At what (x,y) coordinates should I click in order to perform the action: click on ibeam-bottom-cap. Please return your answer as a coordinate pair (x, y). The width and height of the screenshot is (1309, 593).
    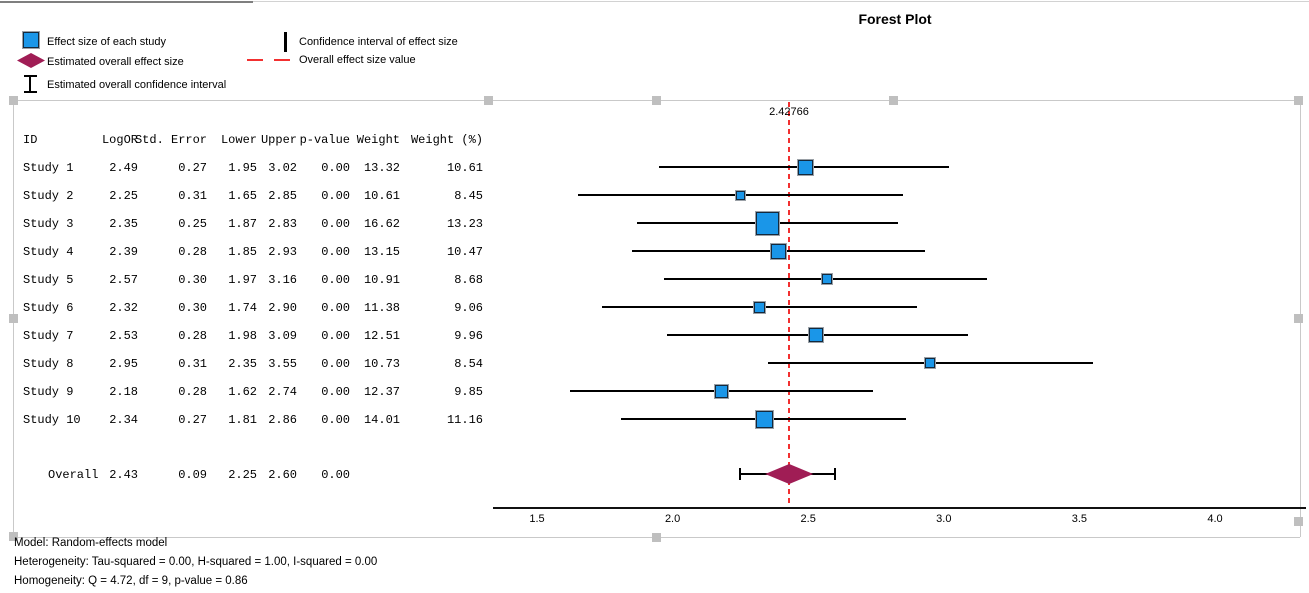
    Looking at the image, I should click on (30, 92).